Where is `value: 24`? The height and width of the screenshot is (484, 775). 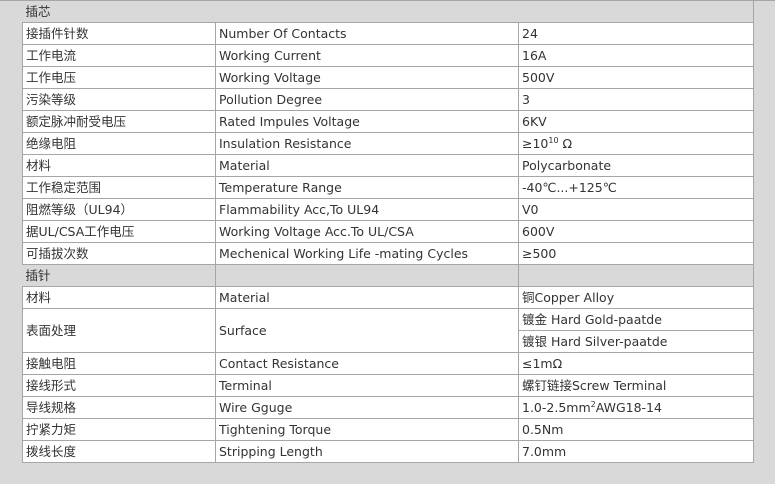
value: 24 is located at coordinates (636, 33).